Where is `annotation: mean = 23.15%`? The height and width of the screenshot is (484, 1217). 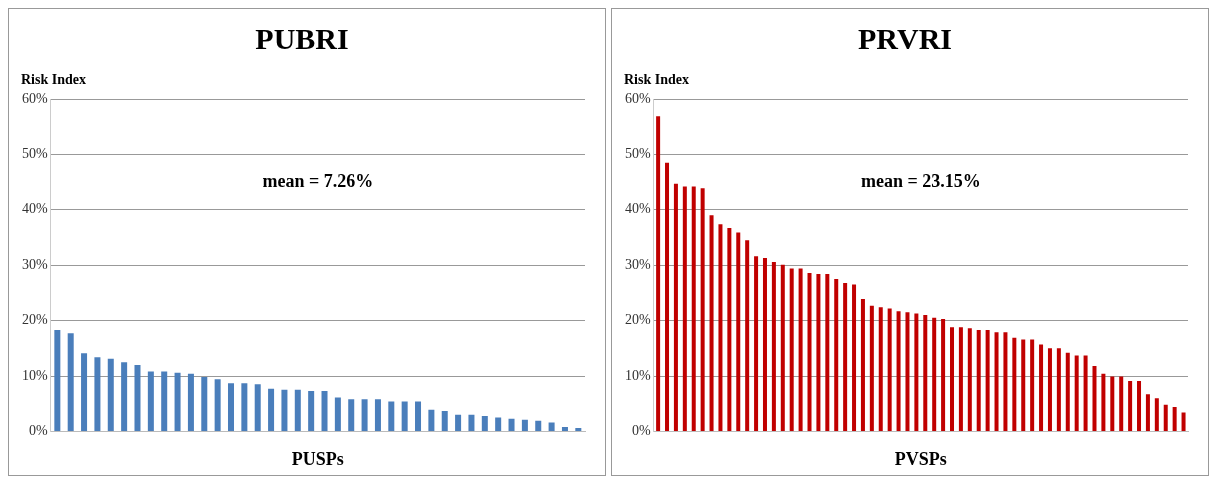 annotation: mean = 23.15% is located at coordinates (920, 180).